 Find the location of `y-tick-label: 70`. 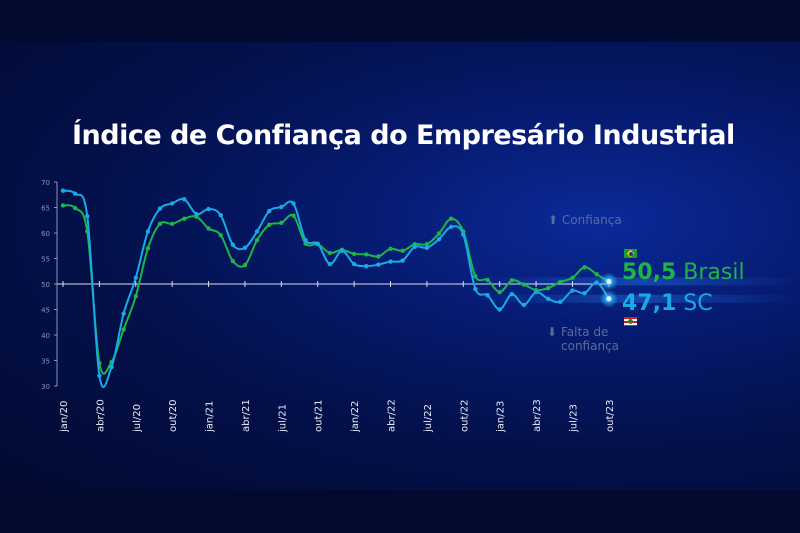

y-tick-label: 70 is located at coordinates (45, 183).